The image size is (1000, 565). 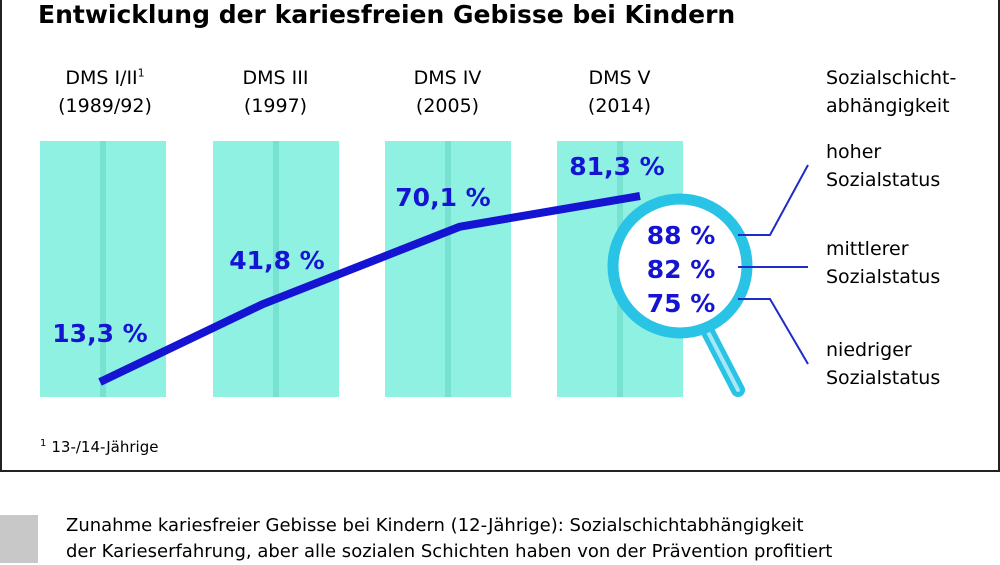 I want to click on value-label: 13,3 %, so click(x=99, y=333).